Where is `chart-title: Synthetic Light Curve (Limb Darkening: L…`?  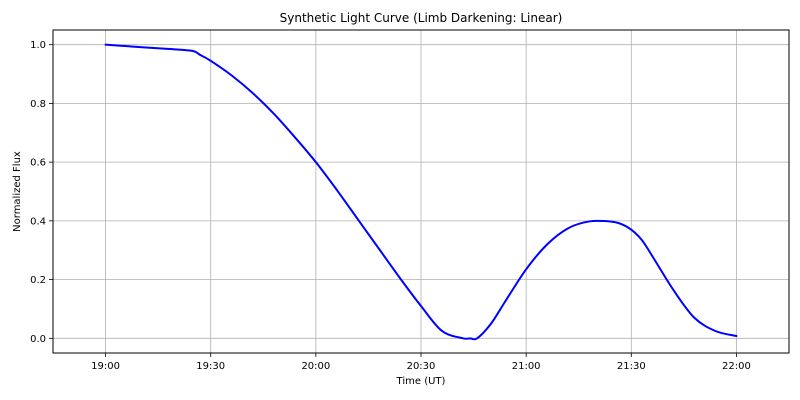
chart-title: Synthetic Light Curve (Limb Darkening: L… is located at coordinates (421, 18).